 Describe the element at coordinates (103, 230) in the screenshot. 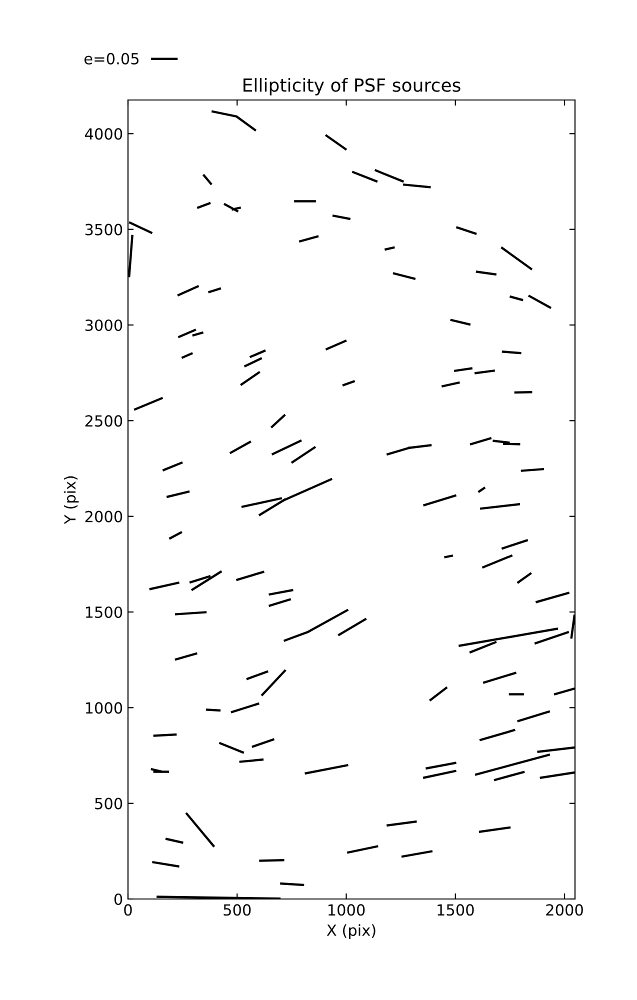

I see `y-tick-label: 3500` at that location.